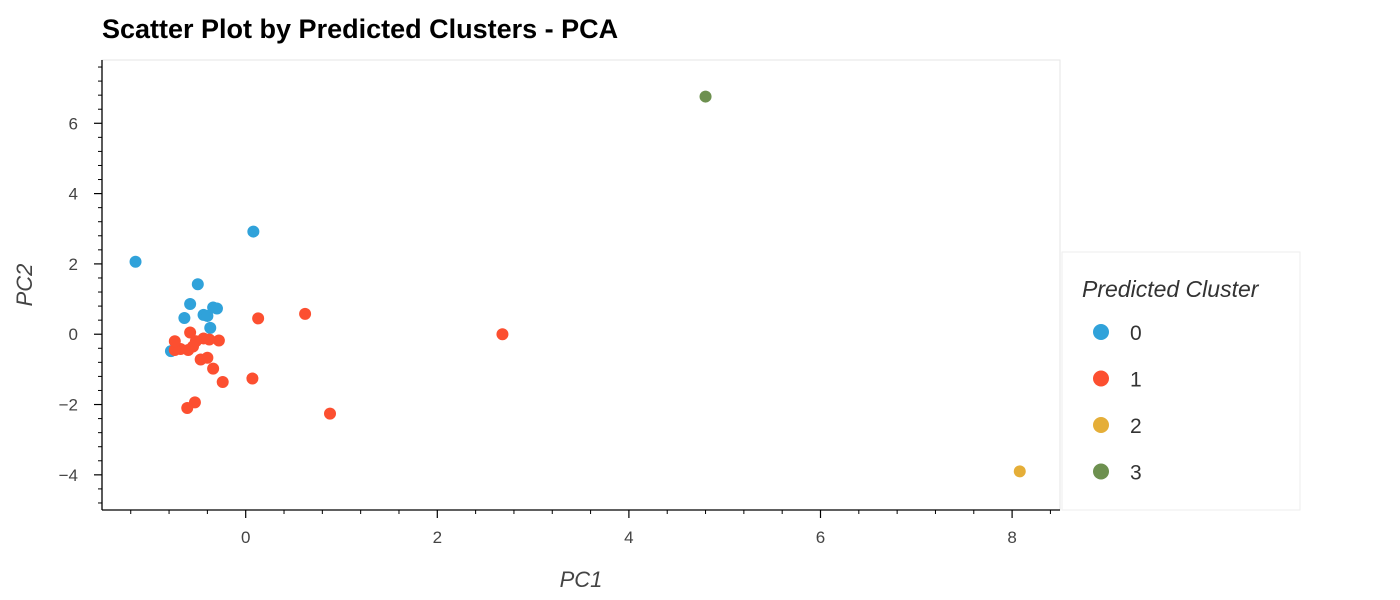  I want to click on y-tick-label: 2, so click(73, 264).